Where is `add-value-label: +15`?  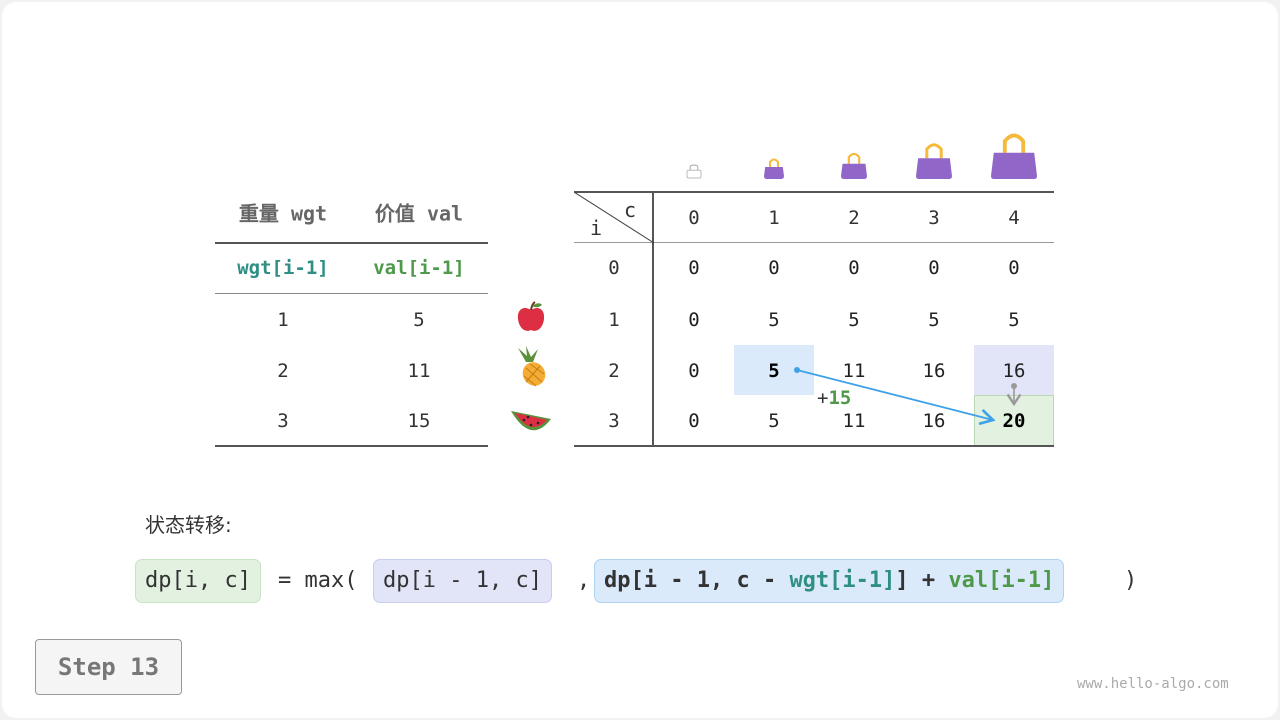
add-value-label: +15 is located at coordinates (834, 398).